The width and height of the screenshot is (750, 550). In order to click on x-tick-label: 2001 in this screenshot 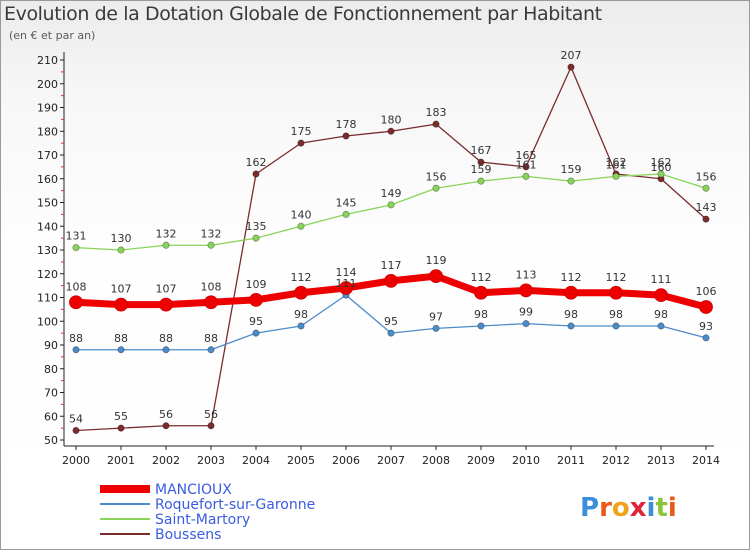, I will do `click(121, 460)`.